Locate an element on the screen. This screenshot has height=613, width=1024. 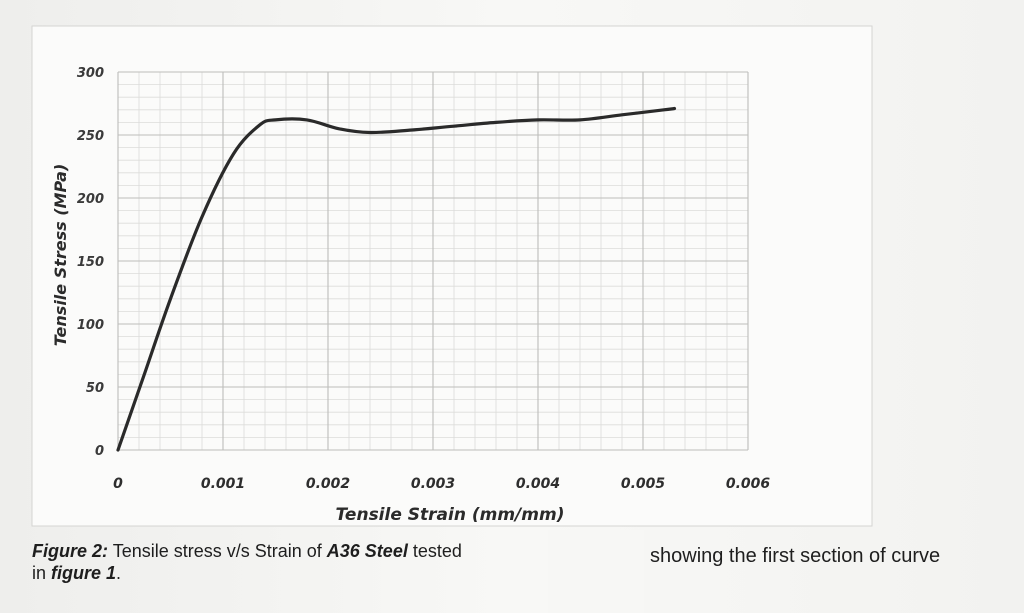
x-tick-label: 0.003 is located at coordinates (433, 484).